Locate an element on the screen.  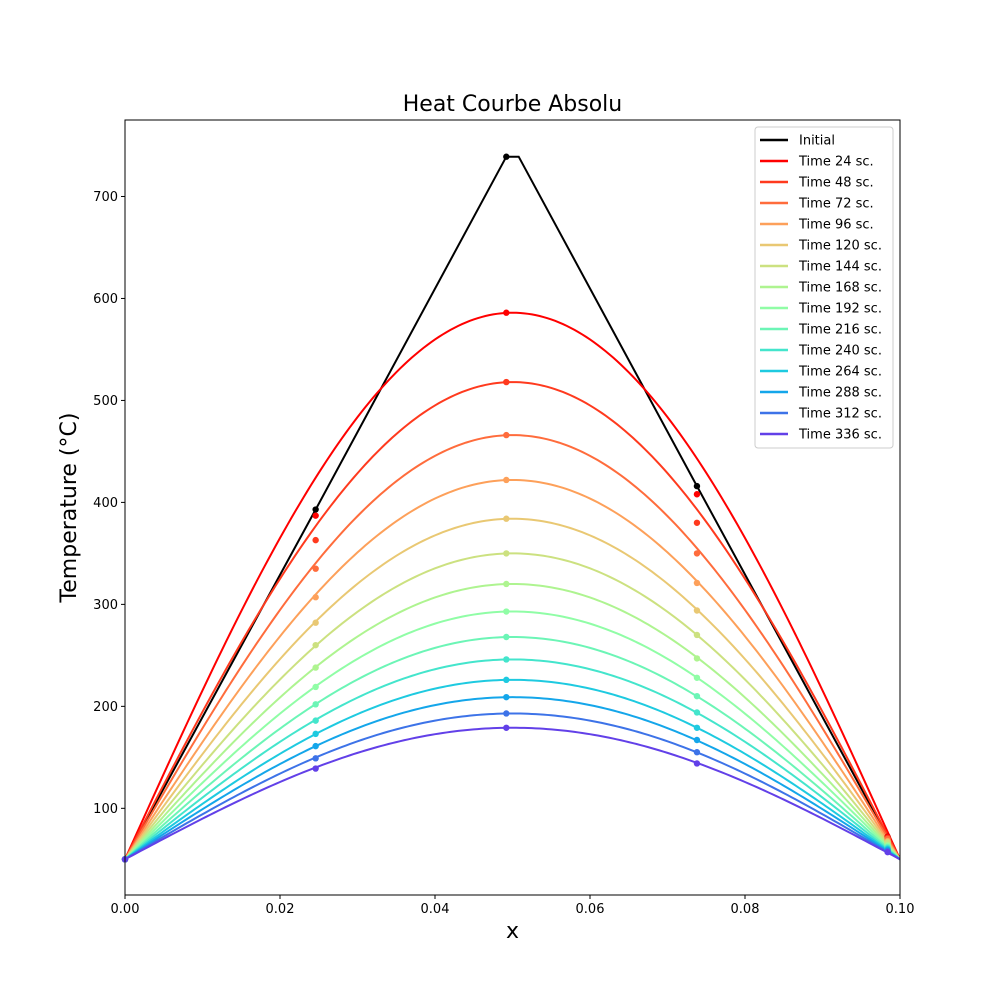
legend-item-time-48-sc: Time 48 sc. is located at coordinates (817, 183).